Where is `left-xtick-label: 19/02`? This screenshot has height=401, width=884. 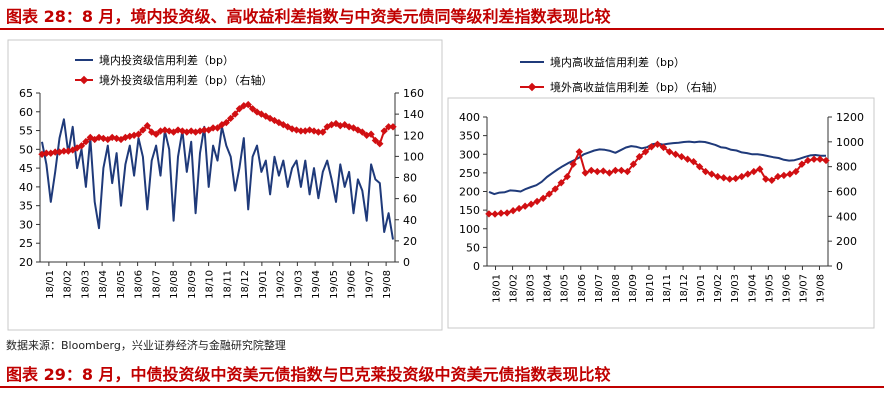 left-xtick-label: 19/02 is located at coordinates (281, 284).